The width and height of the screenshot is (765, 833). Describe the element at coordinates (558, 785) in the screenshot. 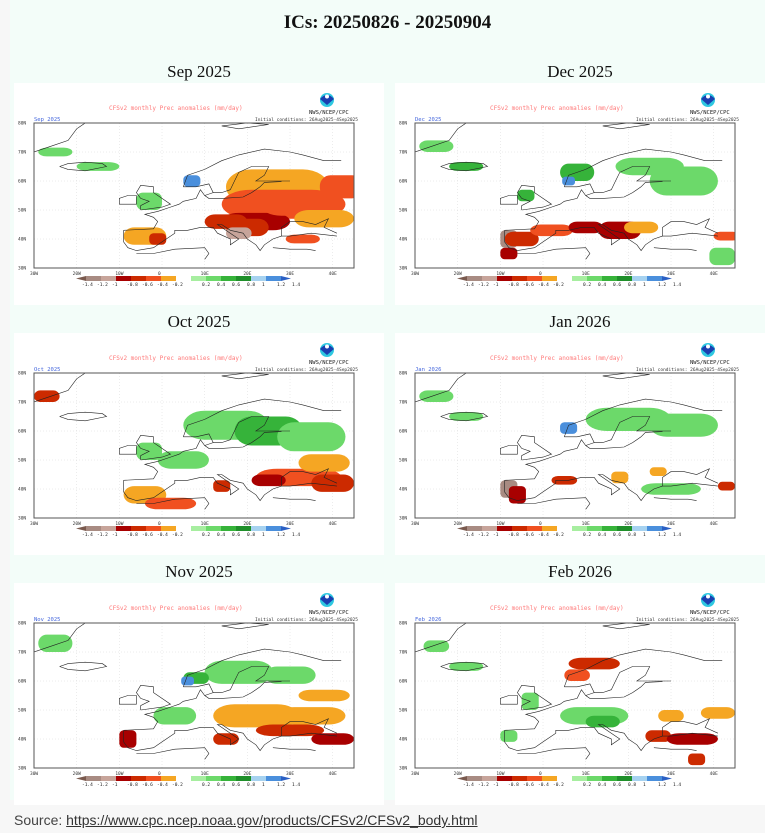

I see `colorbar-label: -0.2` at that location.